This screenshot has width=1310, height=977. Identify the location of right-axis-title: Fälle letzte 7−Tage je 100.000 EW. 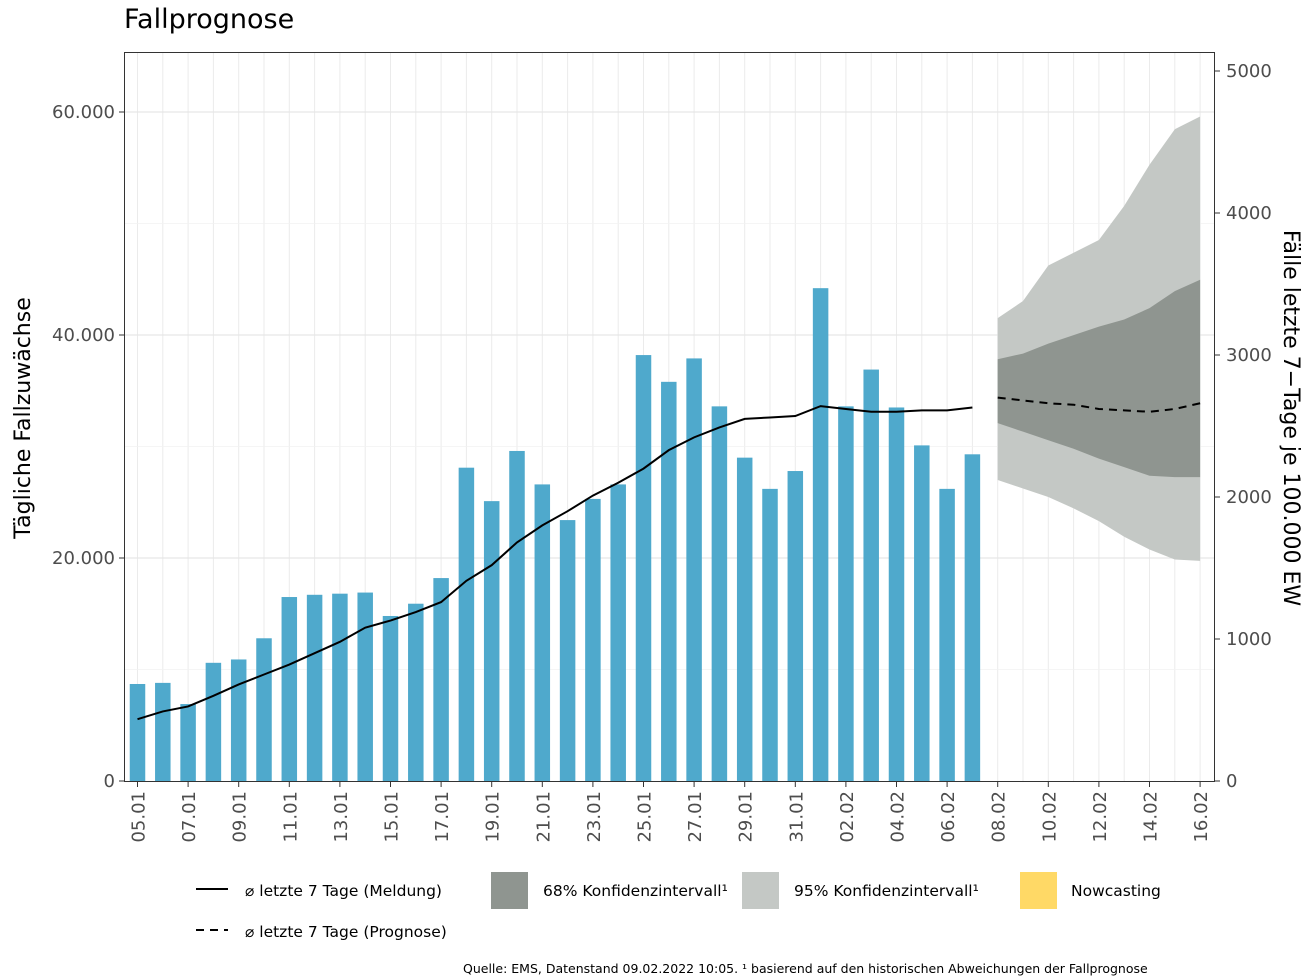
(1290, 418).